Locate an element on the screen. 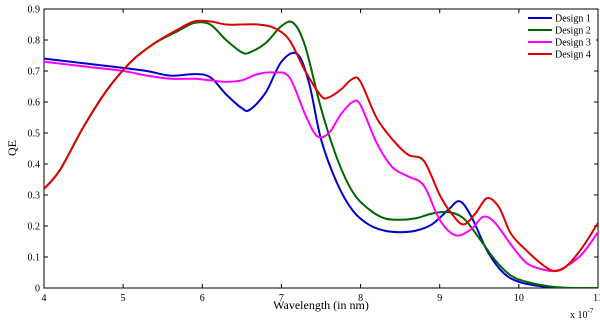  x-tick-labels: 4 5 6 7 8 9 10 11 is located at coordinates (321, 298).